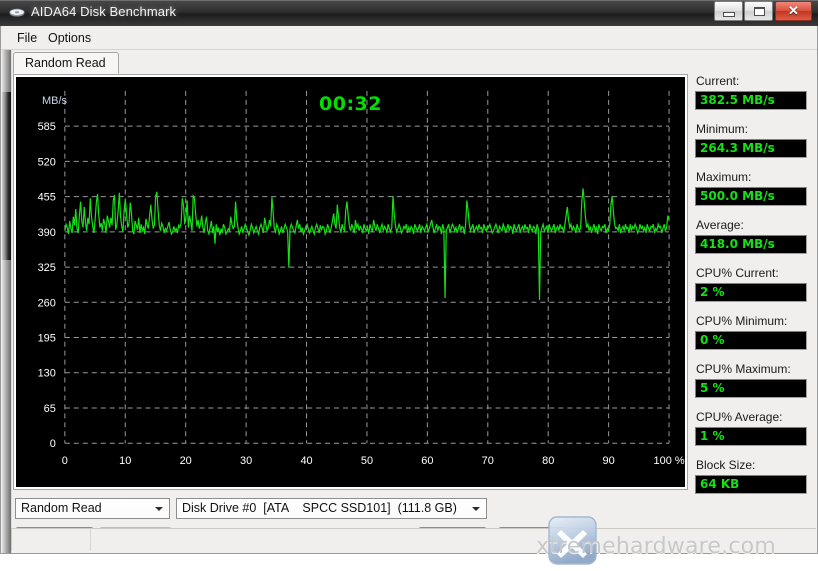 The image size is (818, 571). I want to click on stat-value: 1 %, so click(751, 436).